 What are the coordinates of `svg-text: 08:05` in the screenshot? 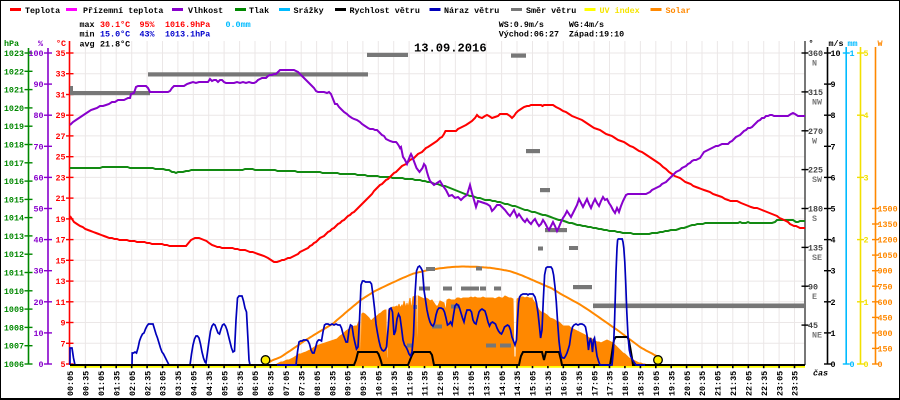 It's located at (318, 383).